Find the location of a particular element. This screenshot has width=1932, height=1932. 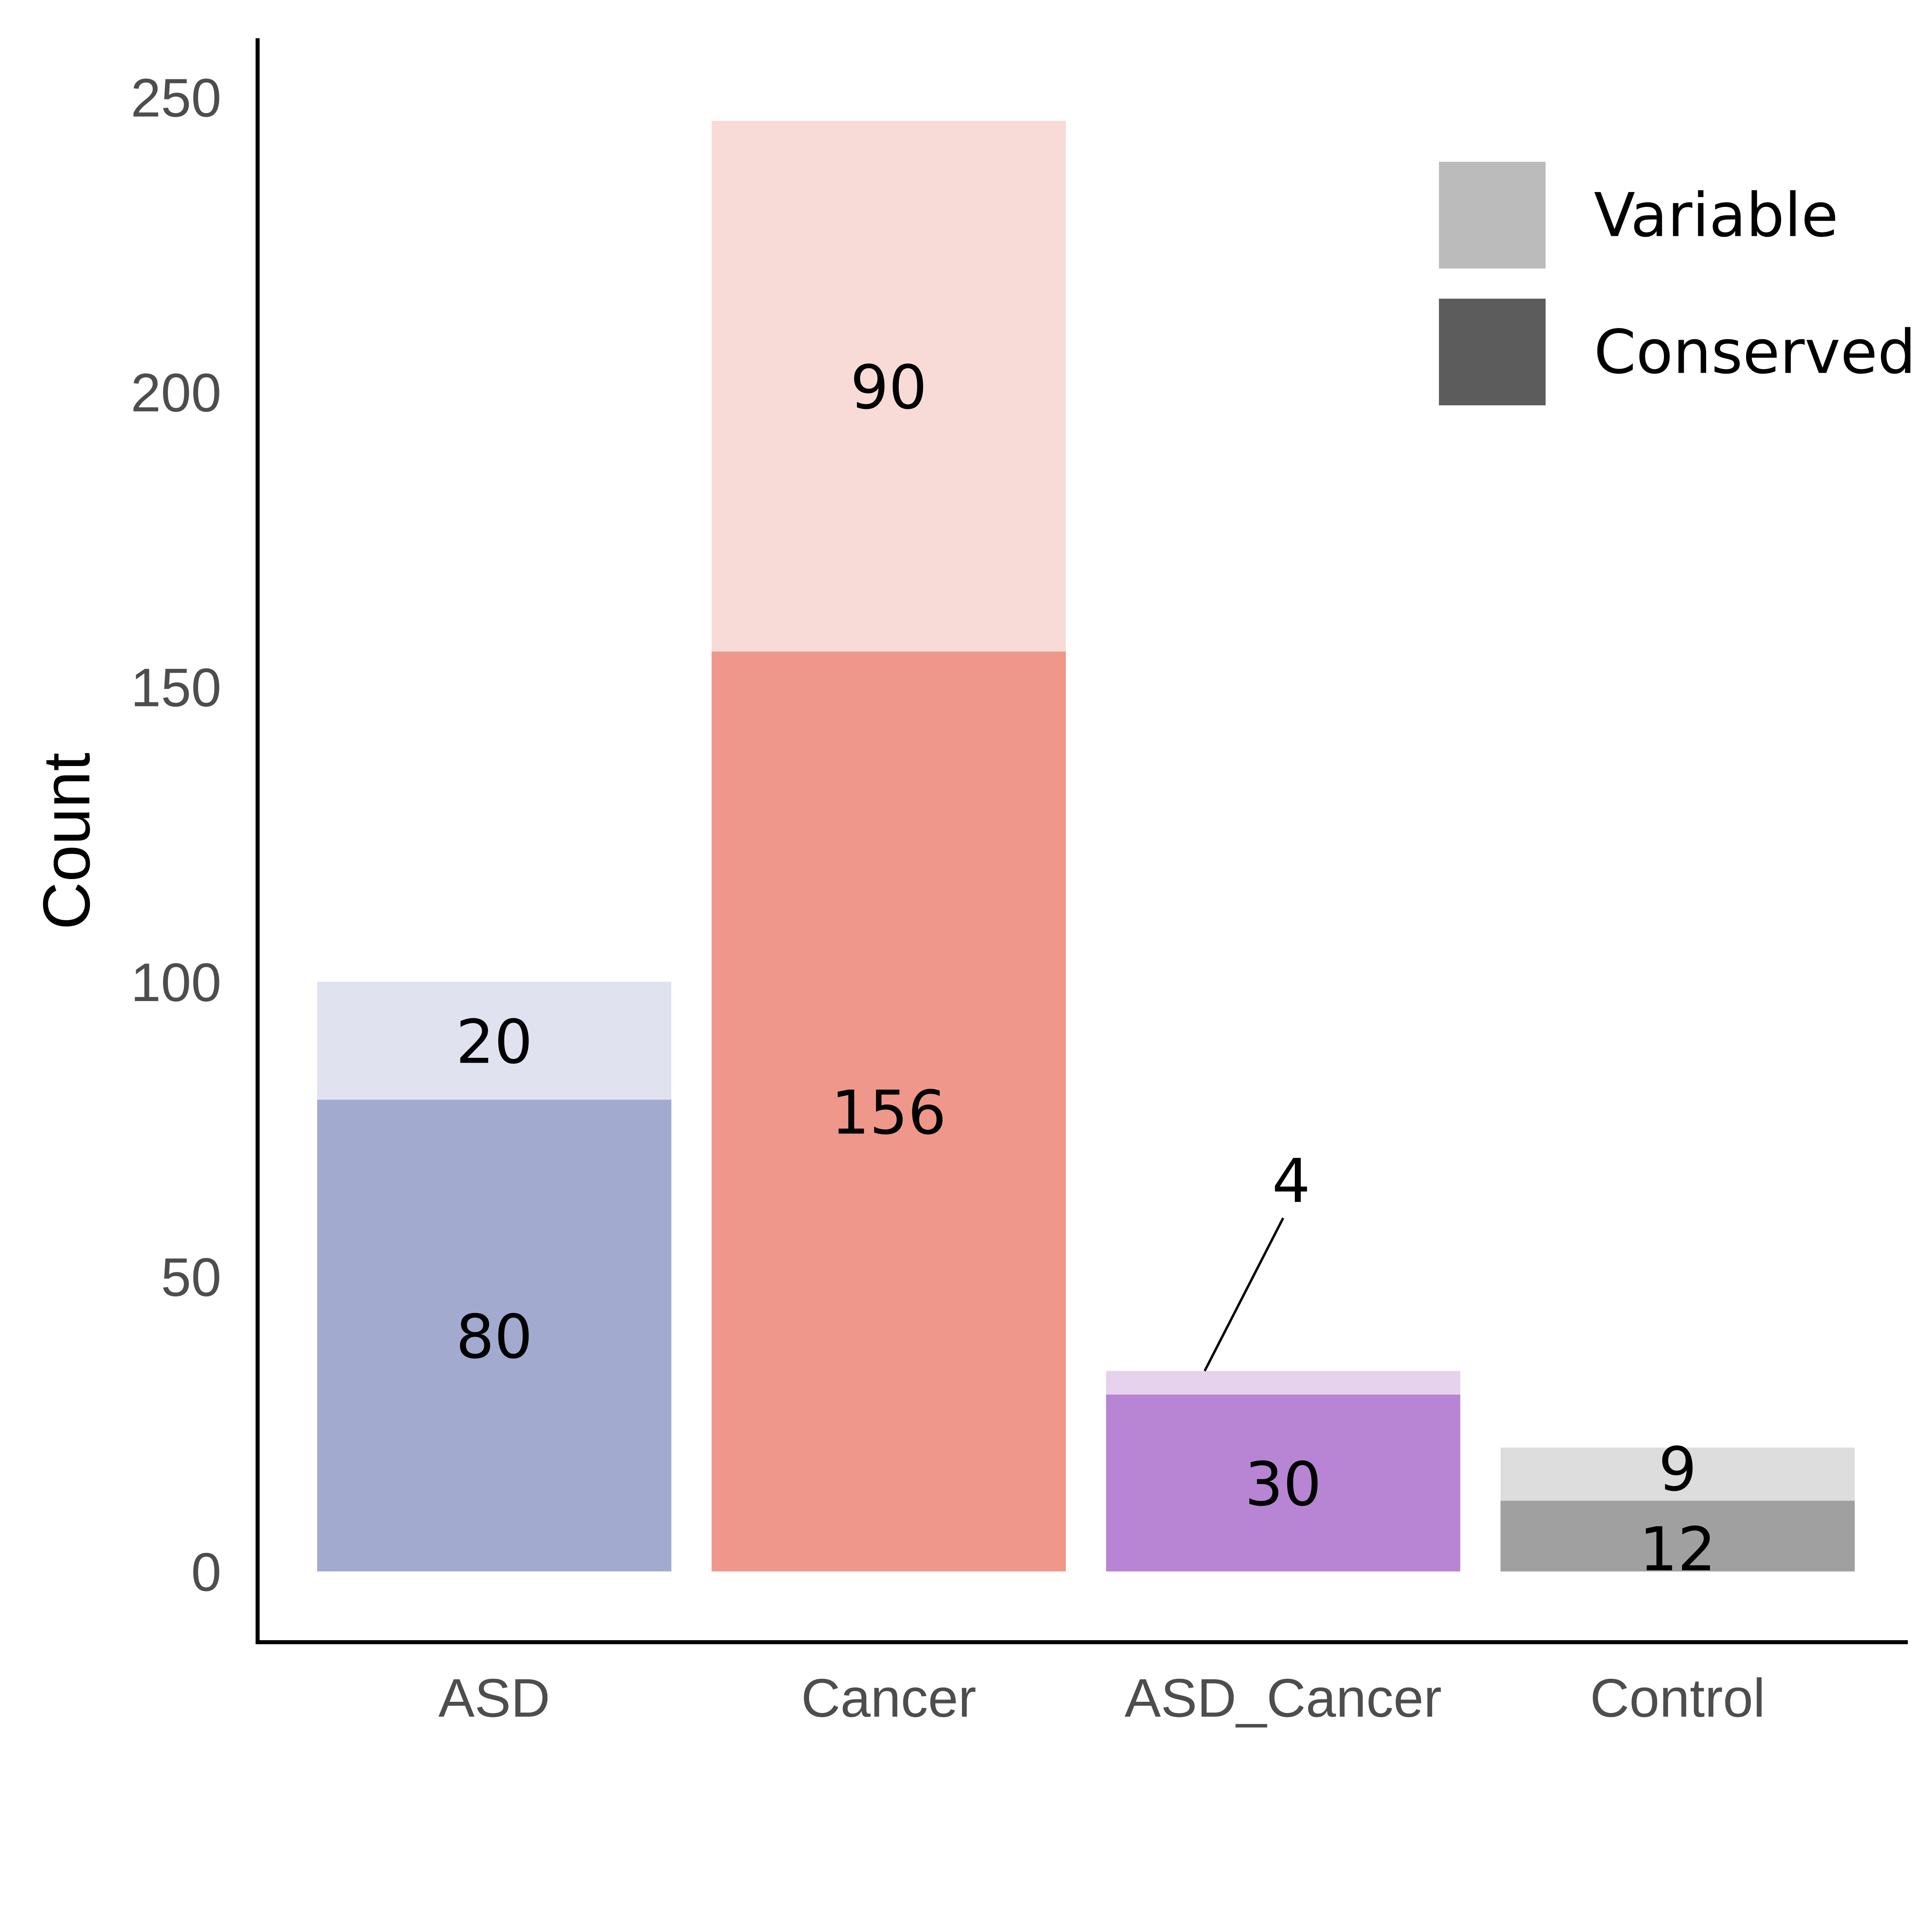

bar-control-variable is located at coordinates (1678, 1474).